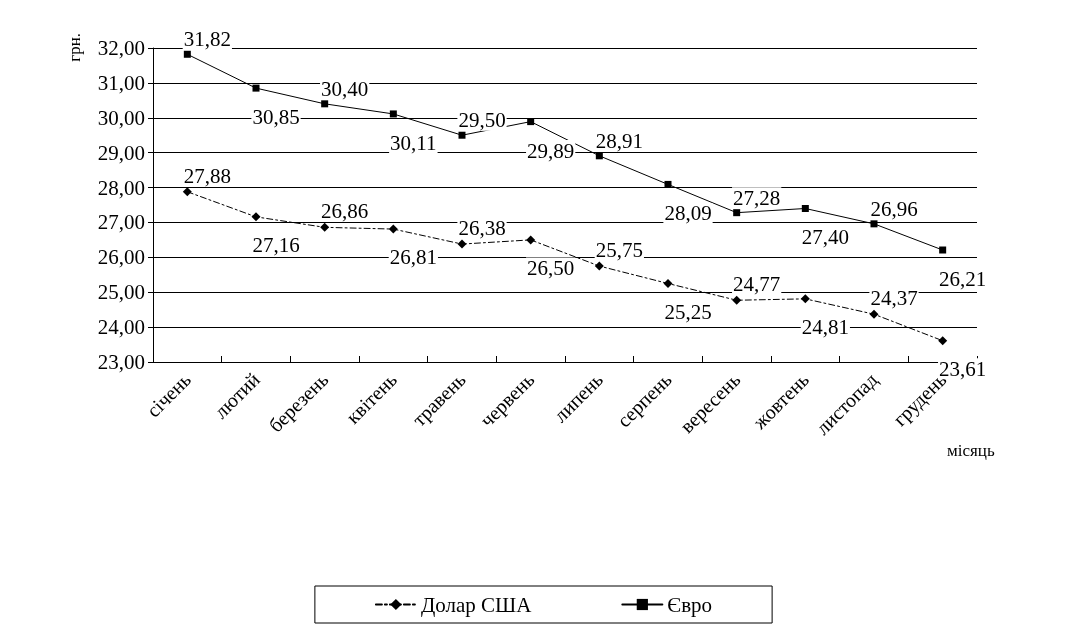  I want to click on data-label: 24,37, so click(894, 298).